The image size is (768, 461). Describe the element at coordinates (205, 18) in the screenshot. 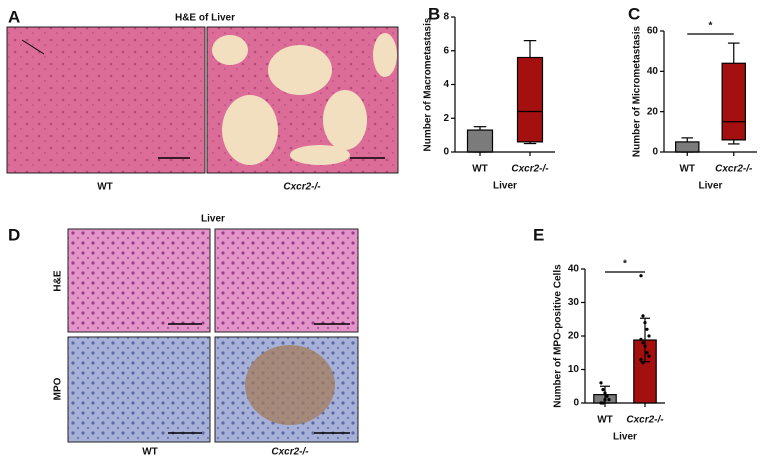

I see `panel-title: H&E of Liver` at that location.